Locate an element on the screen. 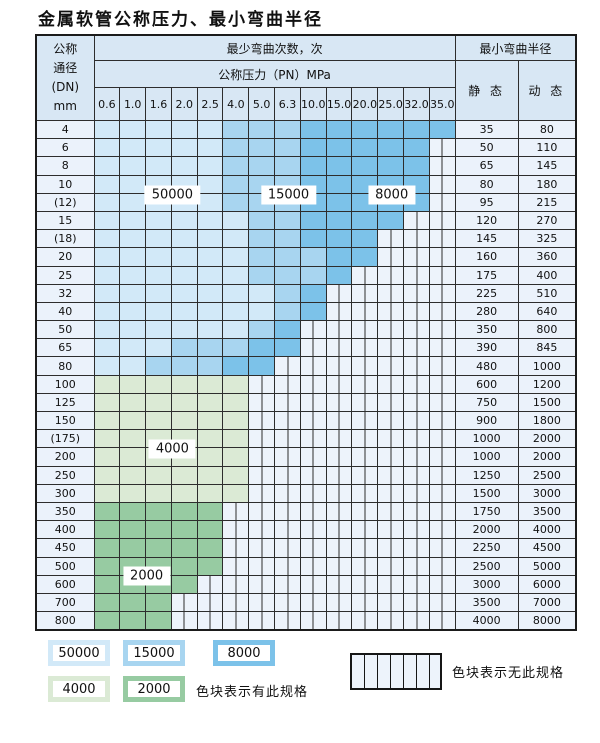  static-radius-value: 65 is located at coordinates (486, 166).